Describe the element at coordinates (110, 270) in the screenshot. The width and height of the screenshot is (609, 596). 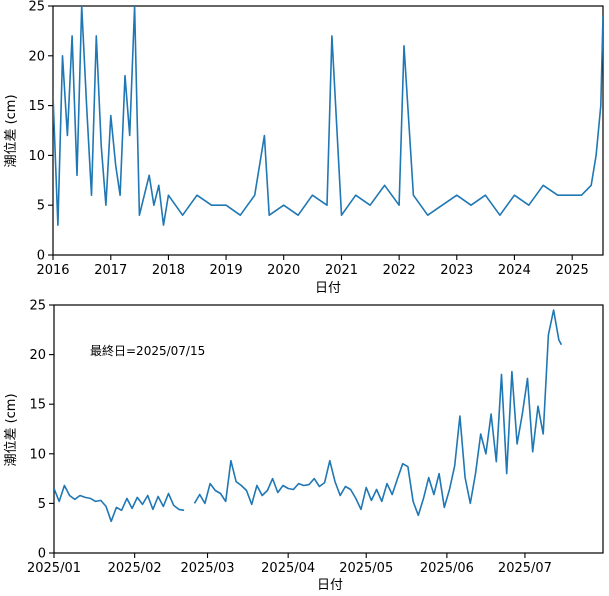
I see `x-tick-label: 2017` at that location.